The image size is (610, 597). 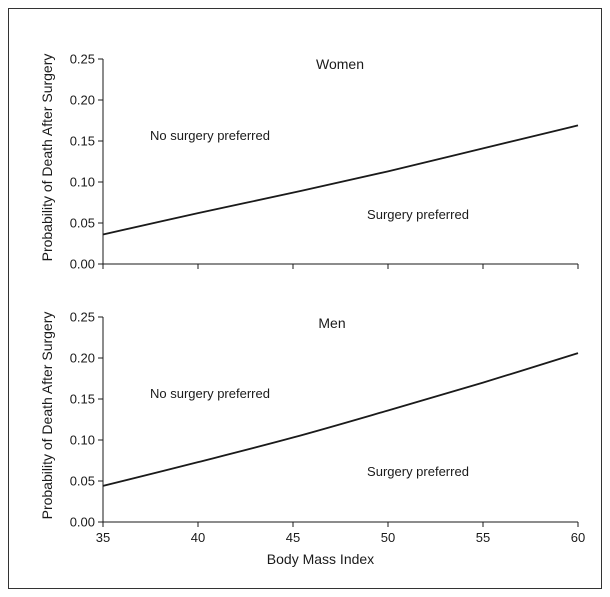 I want to click on panel-title: Men, so click(x=331, y=323).